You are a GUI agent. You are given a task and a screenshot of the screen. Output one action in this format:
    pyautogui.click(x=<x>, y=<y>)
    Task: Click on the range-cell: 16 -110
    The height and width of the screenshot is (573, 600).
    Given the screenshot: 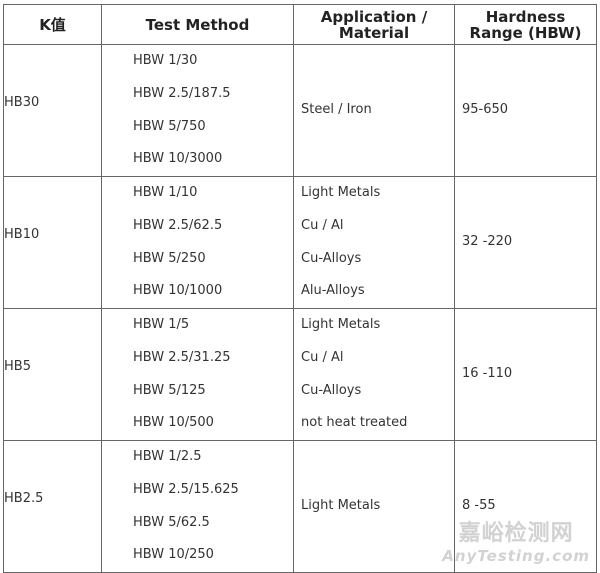 What is the action you would take?
    pyautogui.click(x=525, y=374)
    